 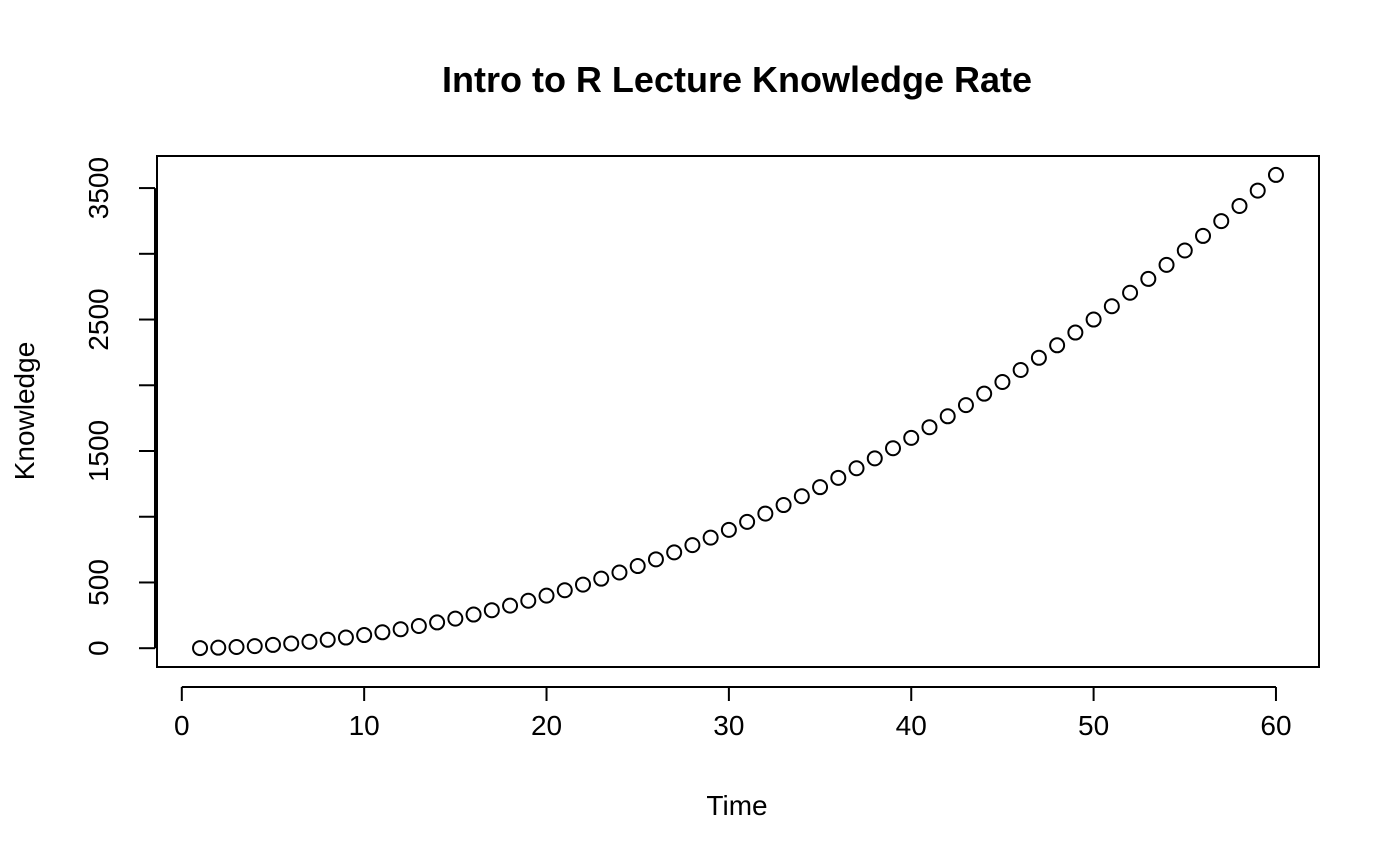 What do you see at coordinates (24, 411) in the screenshot?
I see `y-axis-label: Knowledge` at bounding box center [24, 411].